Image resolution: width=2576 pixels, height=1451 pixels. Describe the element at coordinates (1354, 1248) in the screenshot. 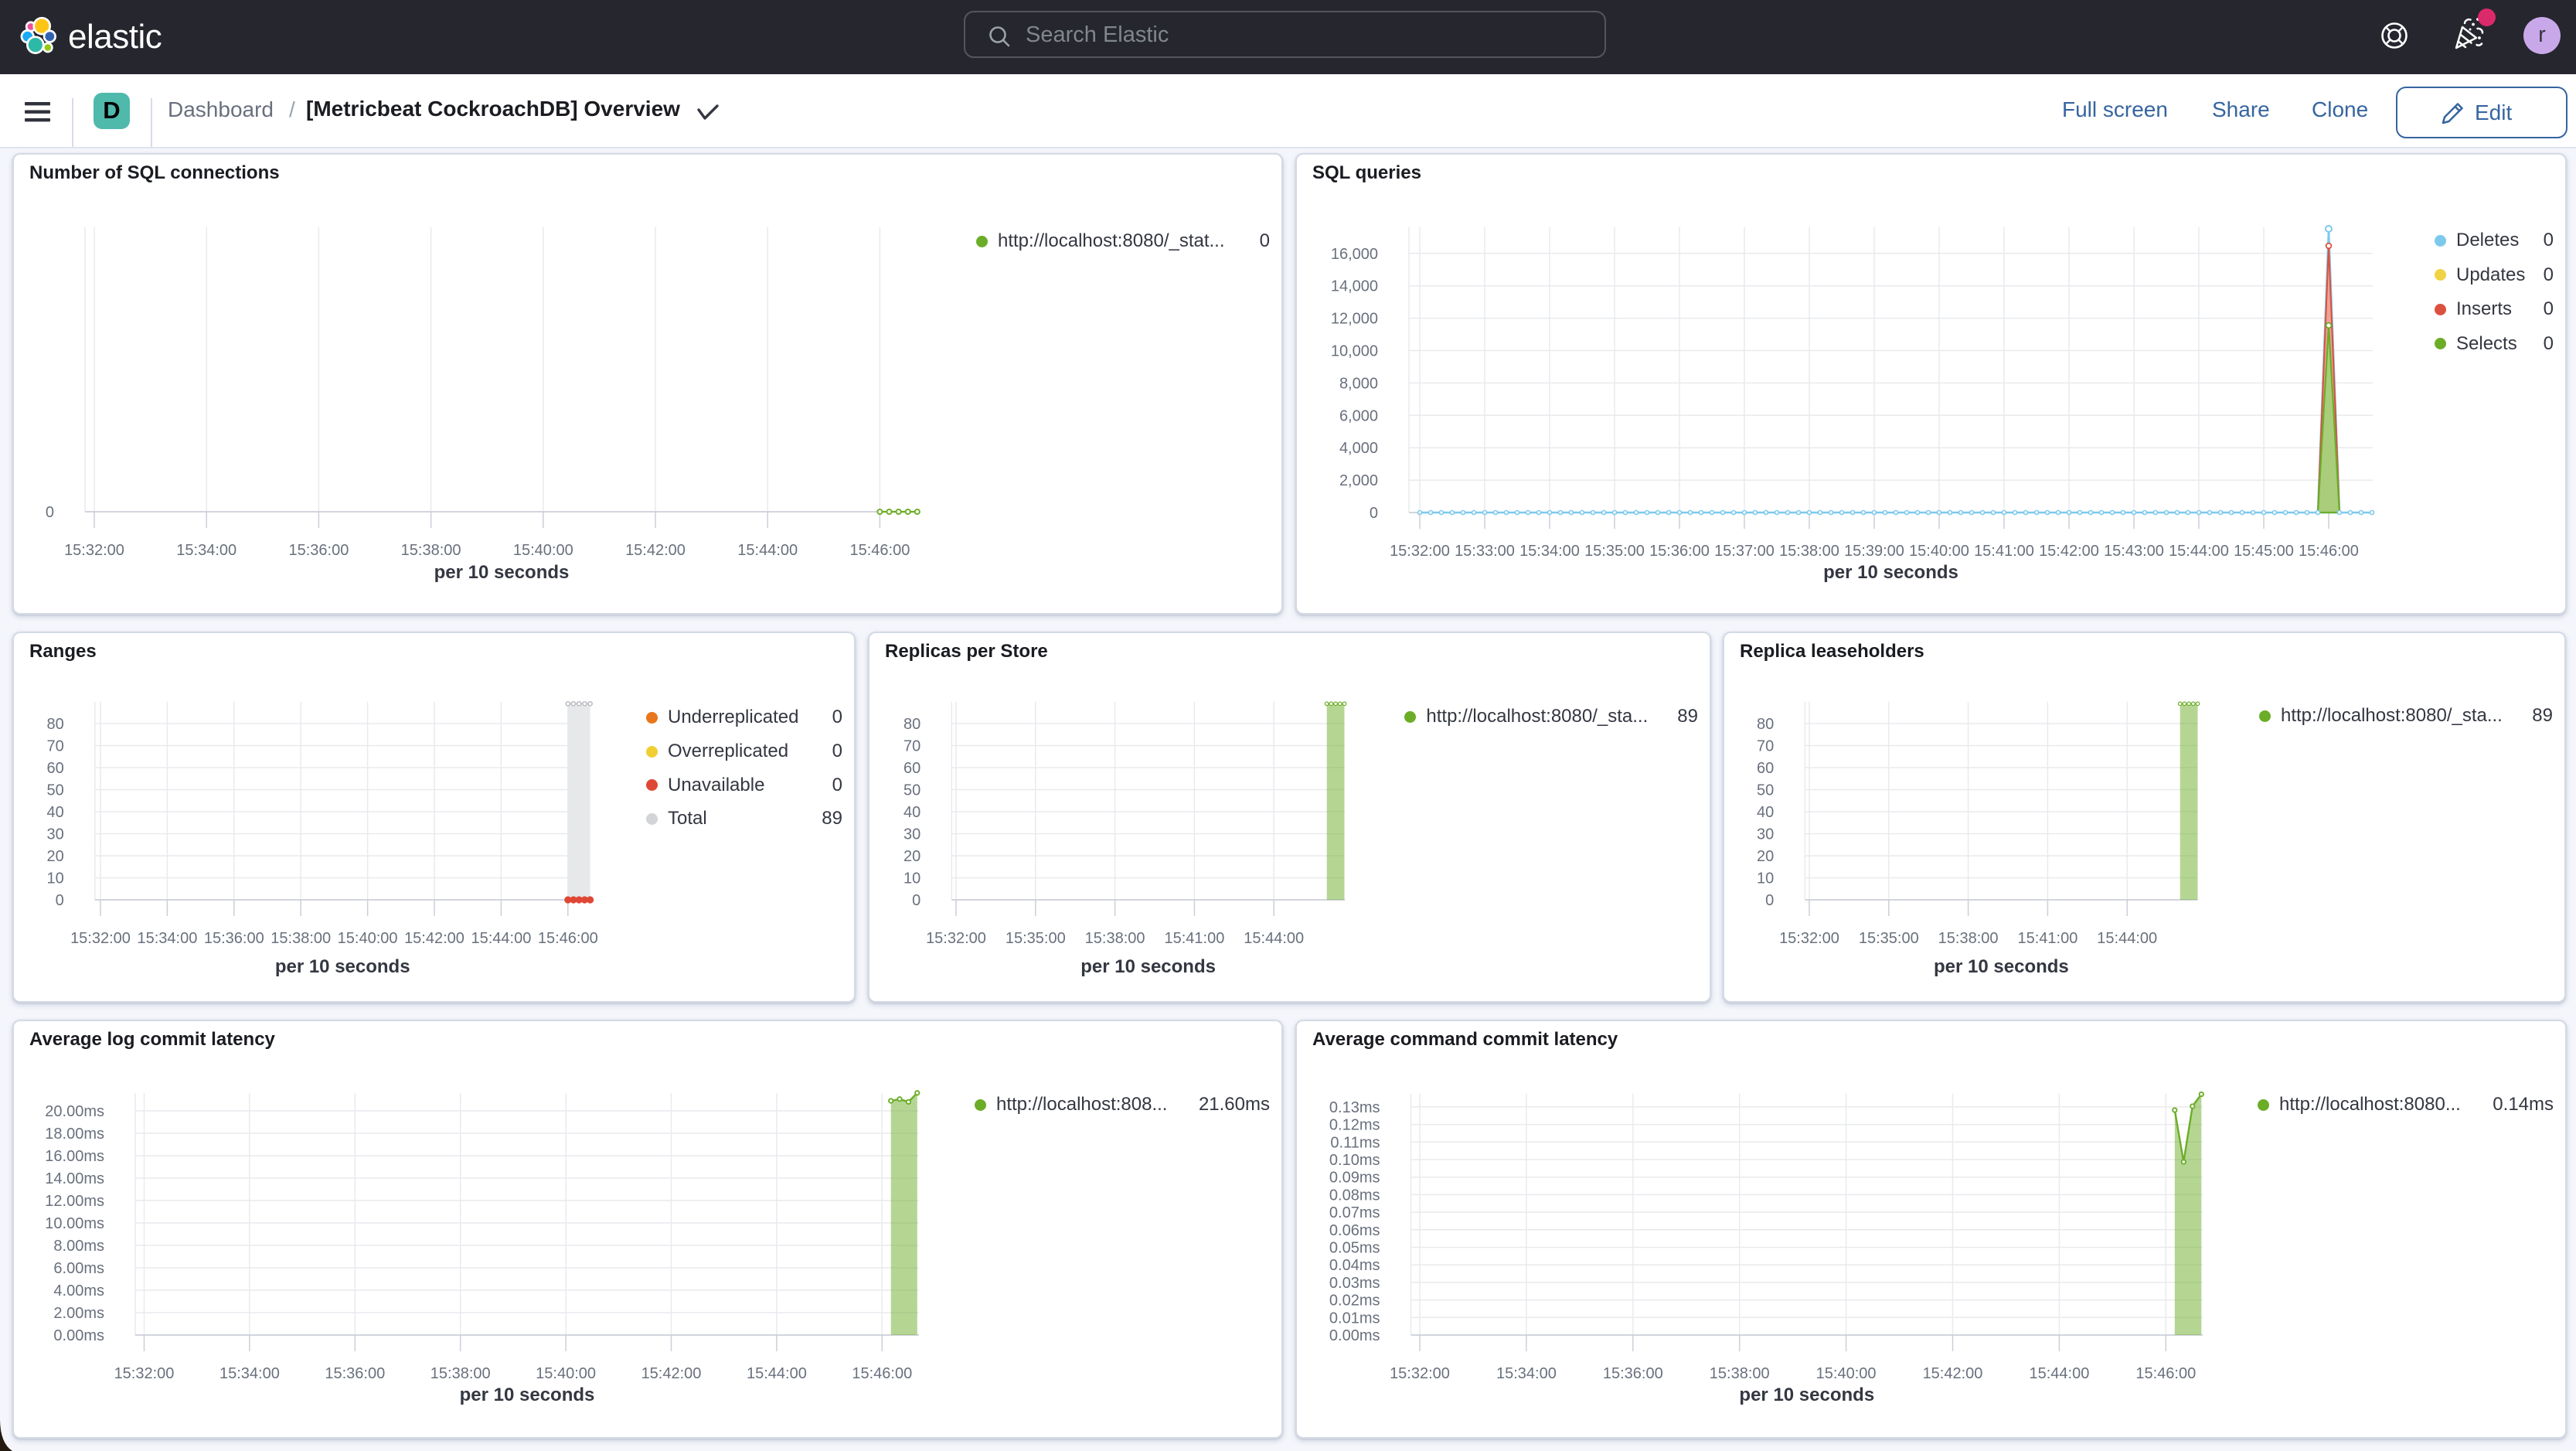

I see `svg-text: 0.05ms` at that location.